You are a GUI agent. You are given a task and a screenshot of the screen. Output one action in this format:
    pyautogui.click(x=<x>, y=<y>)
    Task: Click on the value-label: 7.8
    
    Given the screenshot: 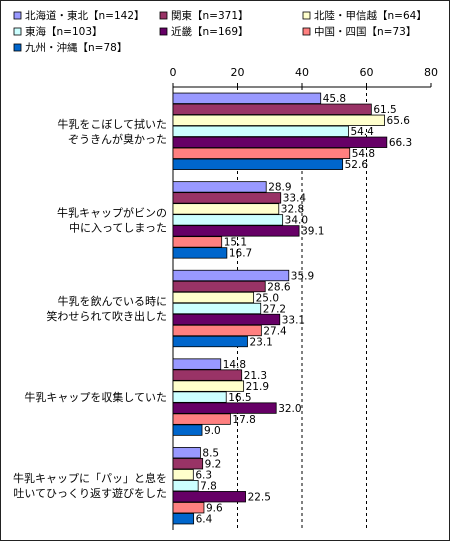 What is the action you would take?
    pyautogui.click(x=208, y=486)
    